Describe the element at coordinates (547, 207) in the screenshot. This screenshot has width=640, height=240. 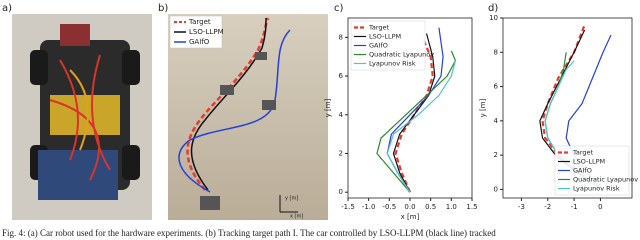
I see `x-tick-label: -2` at that location.